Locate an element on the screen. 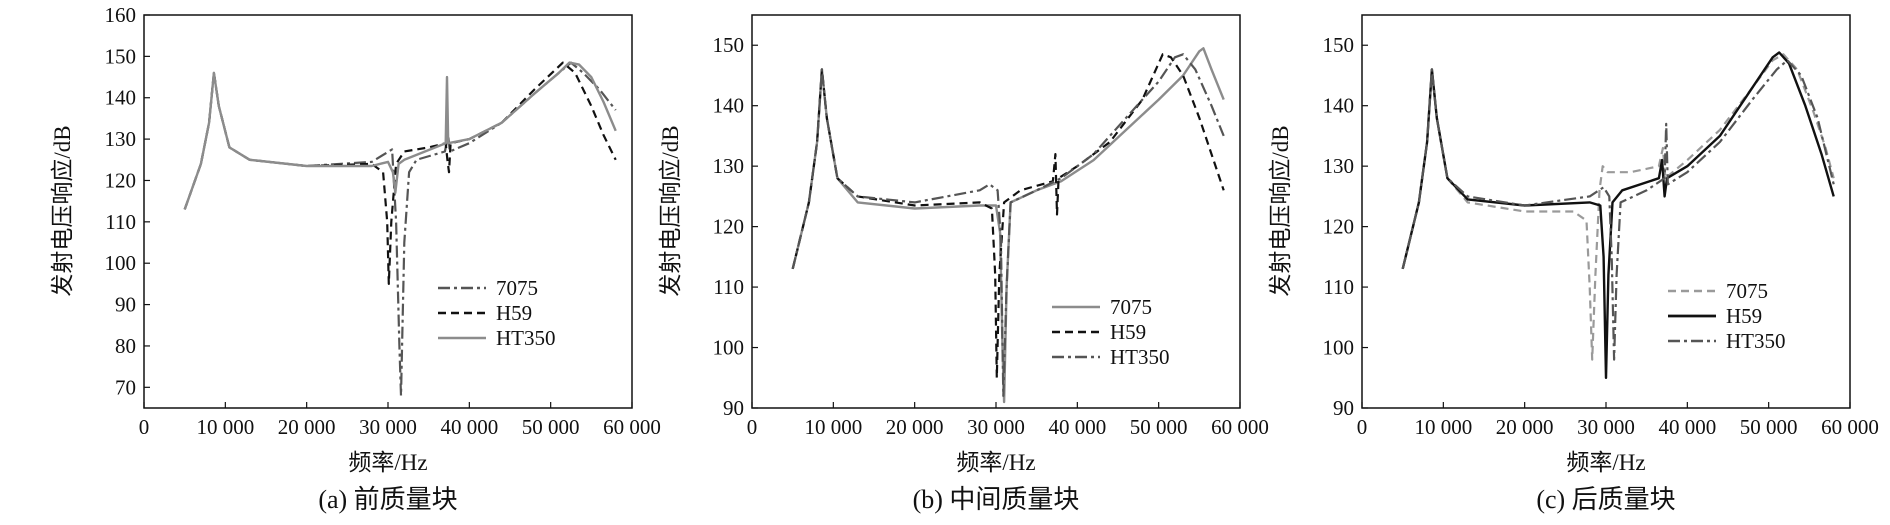 This screenshot has height=525, width=1890. panel-caption: (b) 中间质量块 is located at coordinates (996, 499).